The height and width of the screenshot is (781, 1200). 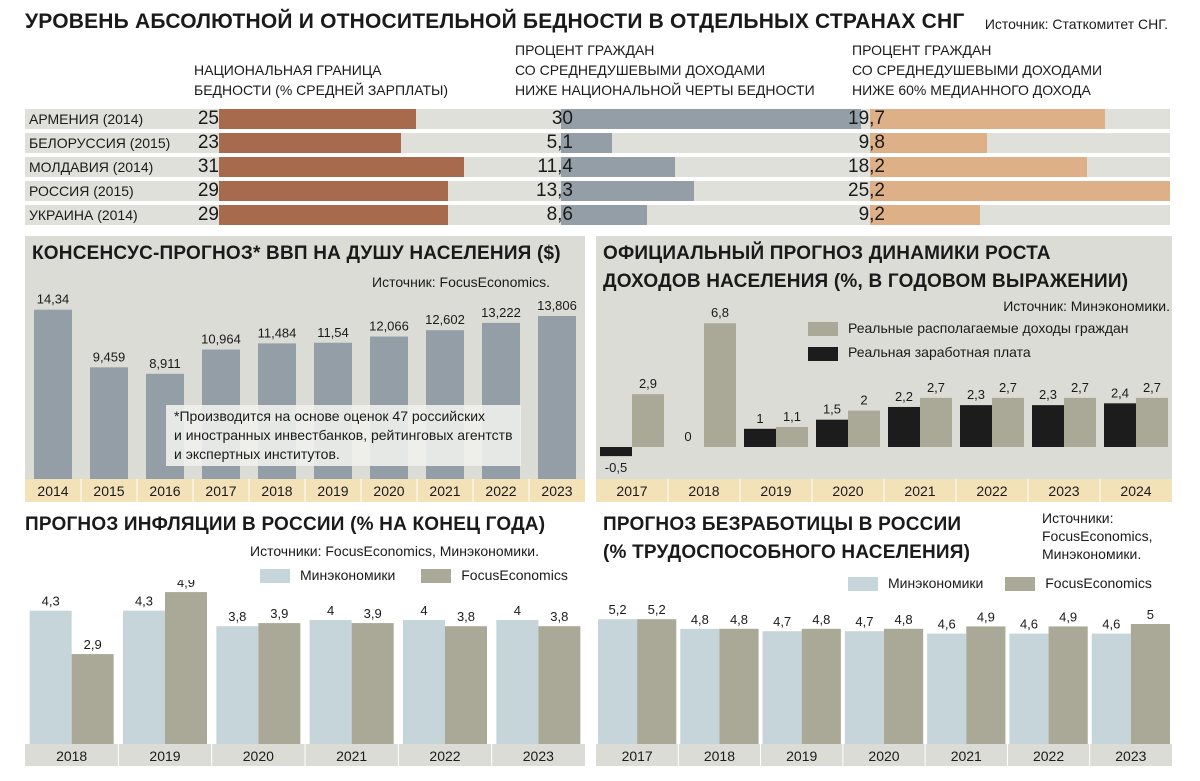 What do you see at coordinates (640, 70) in the screenshot?
I see `poverty-col2-header-line: СО СРЕДНЕДУШЕВЫМИ ДОХОДАМИ` at bounding box center [640, 70].